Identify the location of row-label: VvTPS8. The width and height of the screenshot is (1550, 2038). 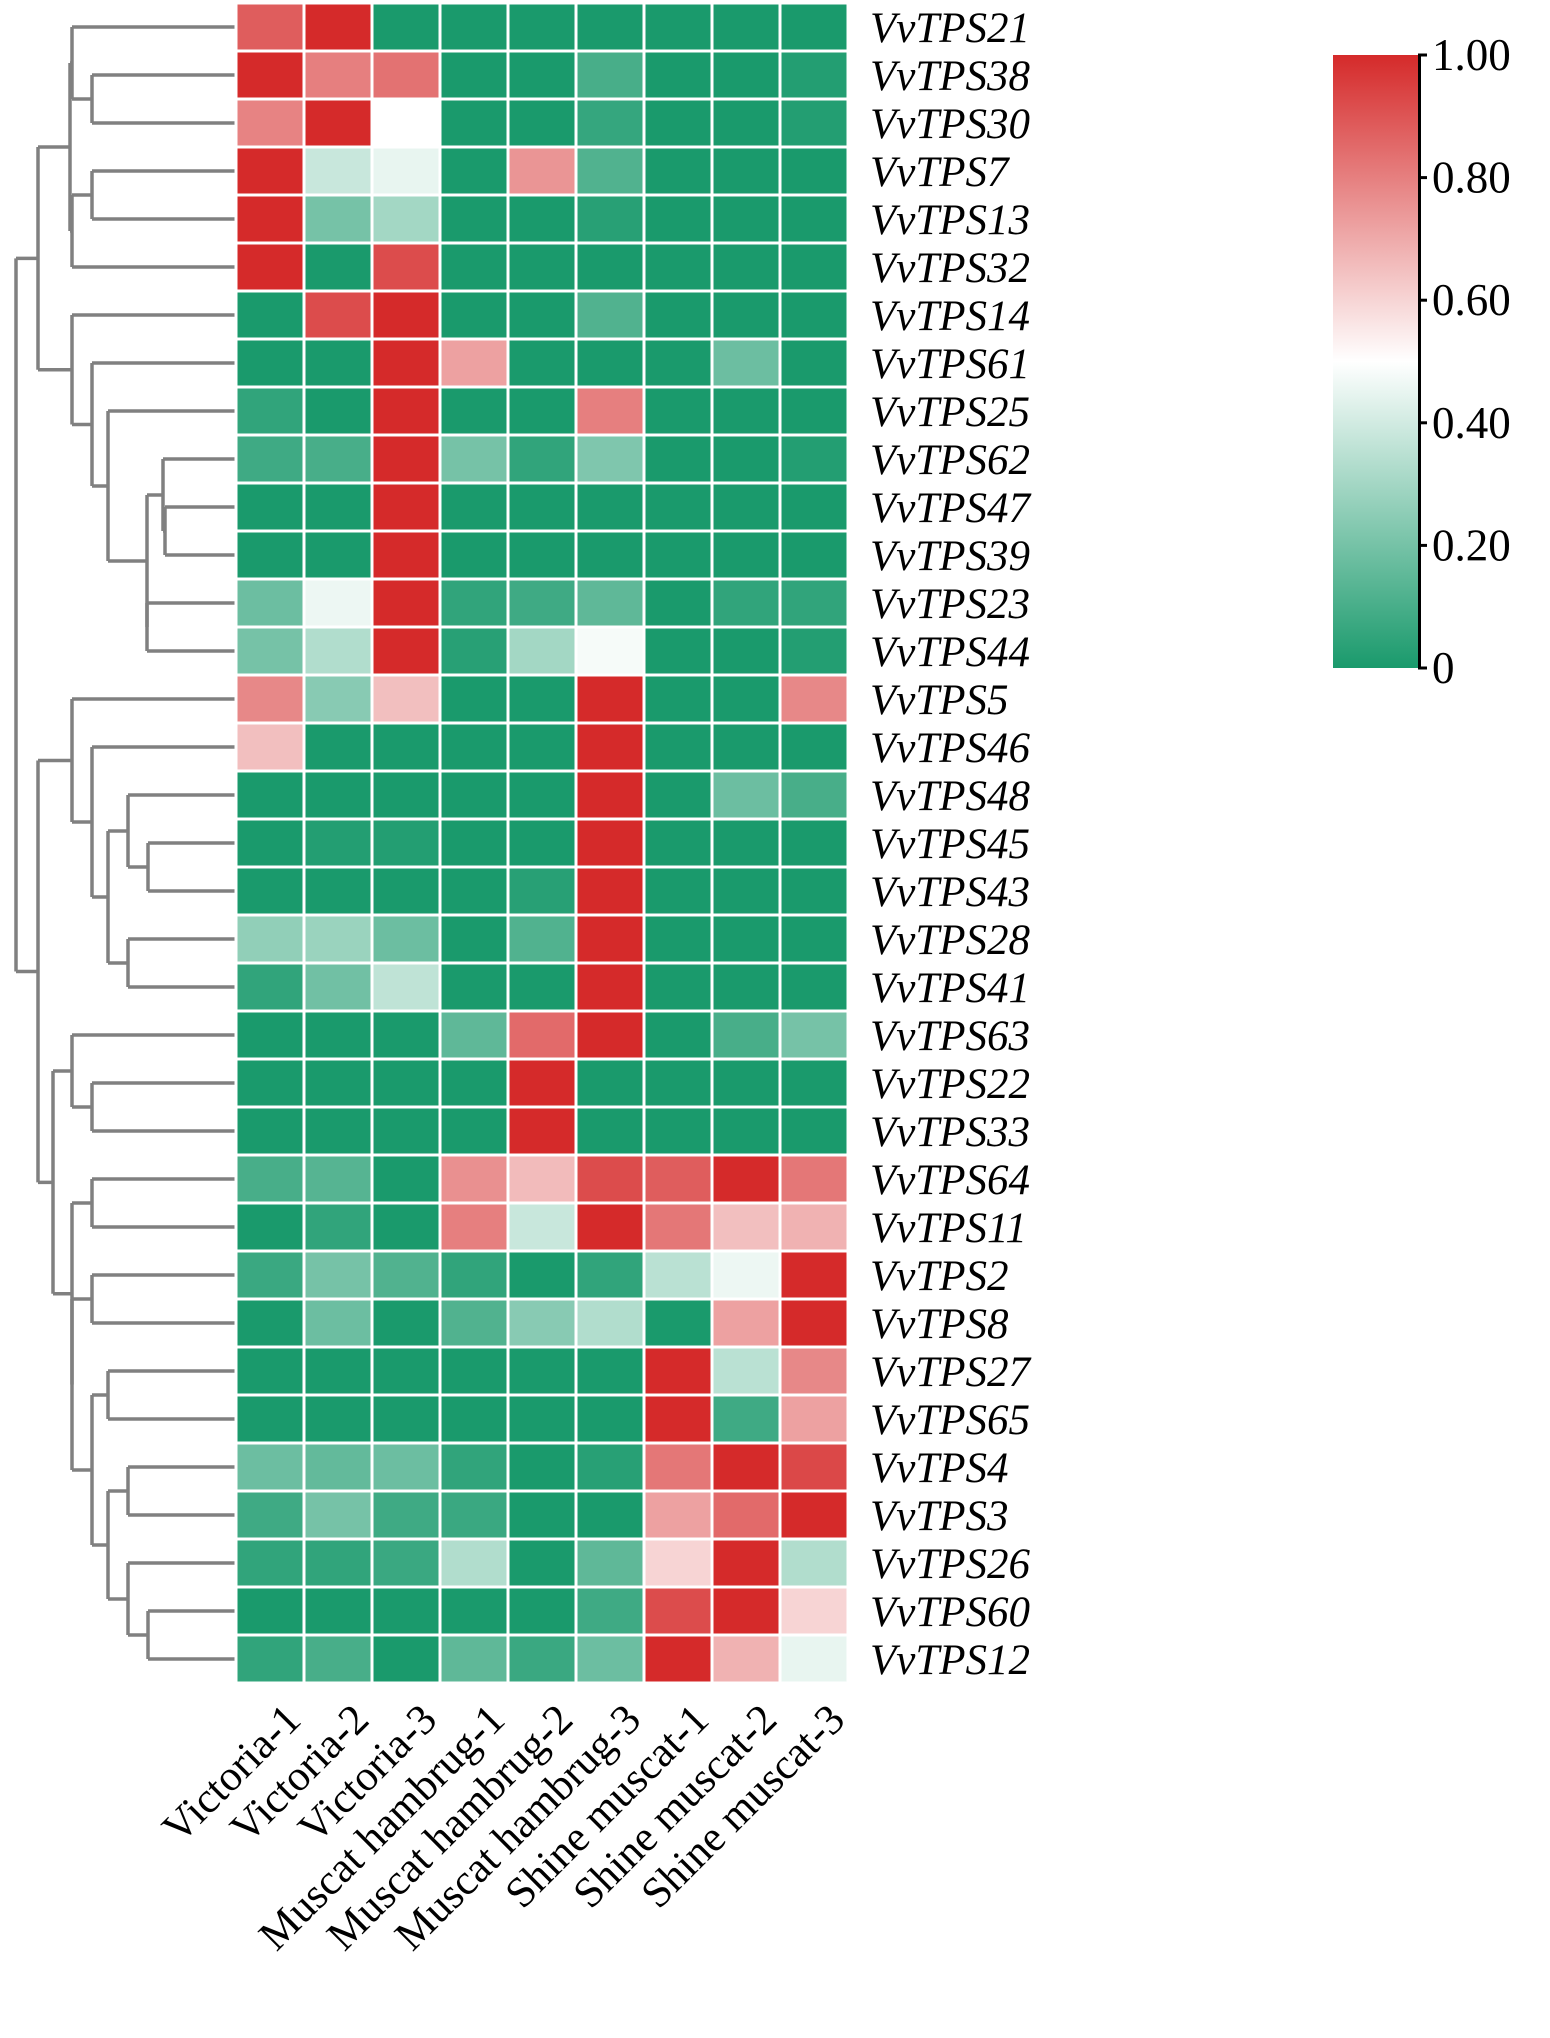
(939, 1324).